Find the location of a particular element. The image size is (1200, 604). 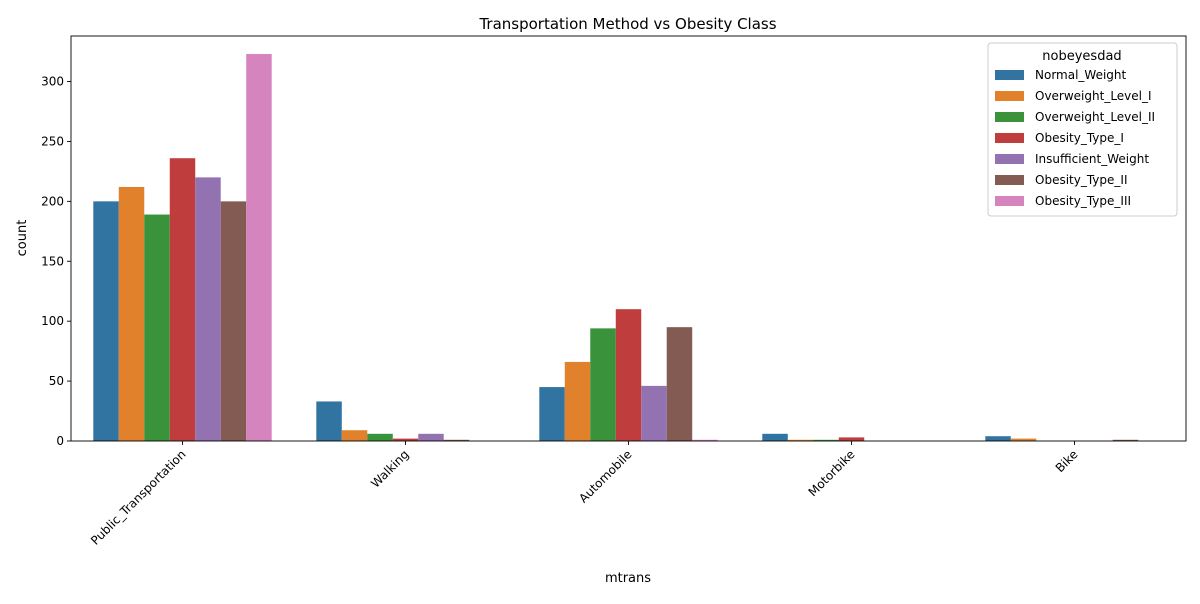

x-tick-label: Motorbike is located at coordinates (832, 473).